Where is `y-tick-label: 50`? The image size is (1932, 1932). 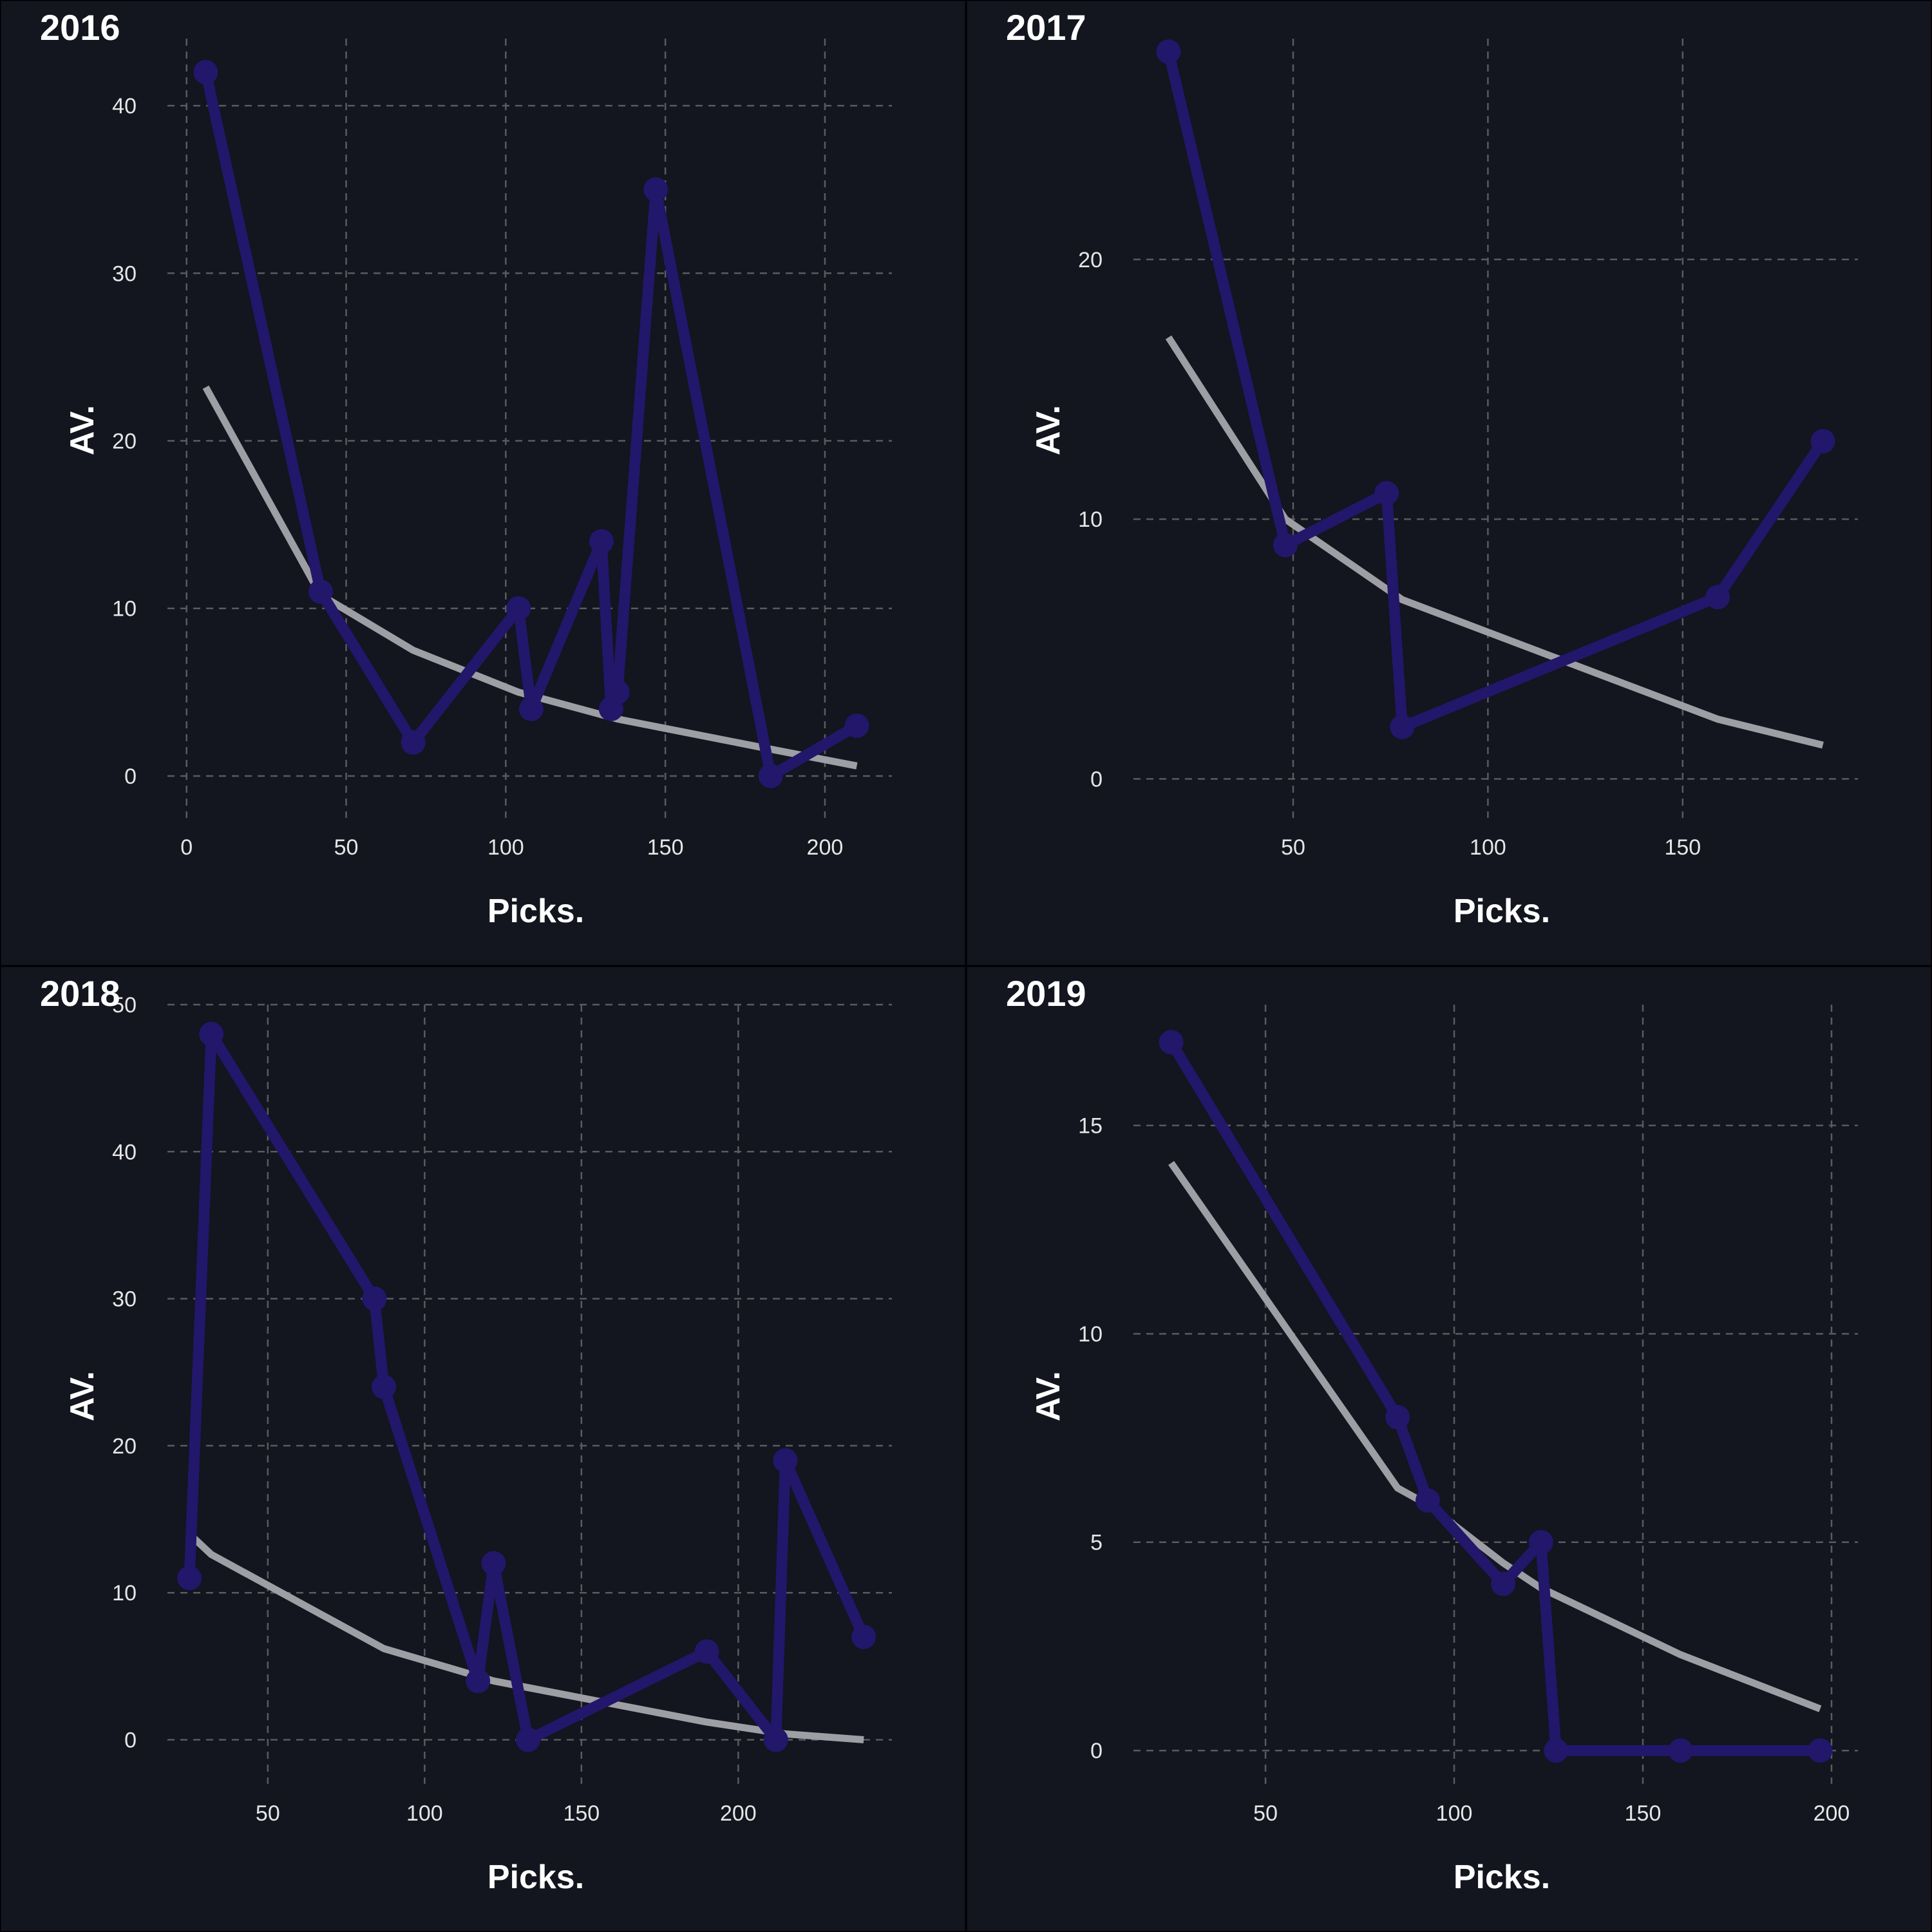 y-tick-label: 50 is located at coordinates (124, 1006).